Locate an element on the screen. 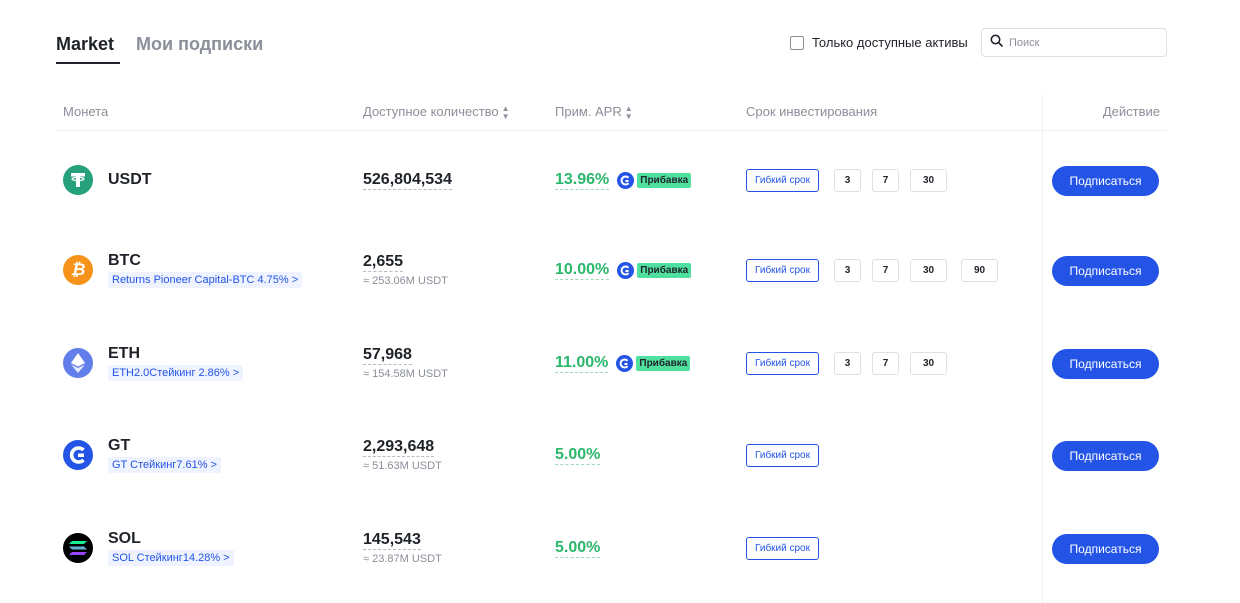 The image size is (1240, 603). apr-cell: 13.96% Прибавка is located at coordinates (623, 180).